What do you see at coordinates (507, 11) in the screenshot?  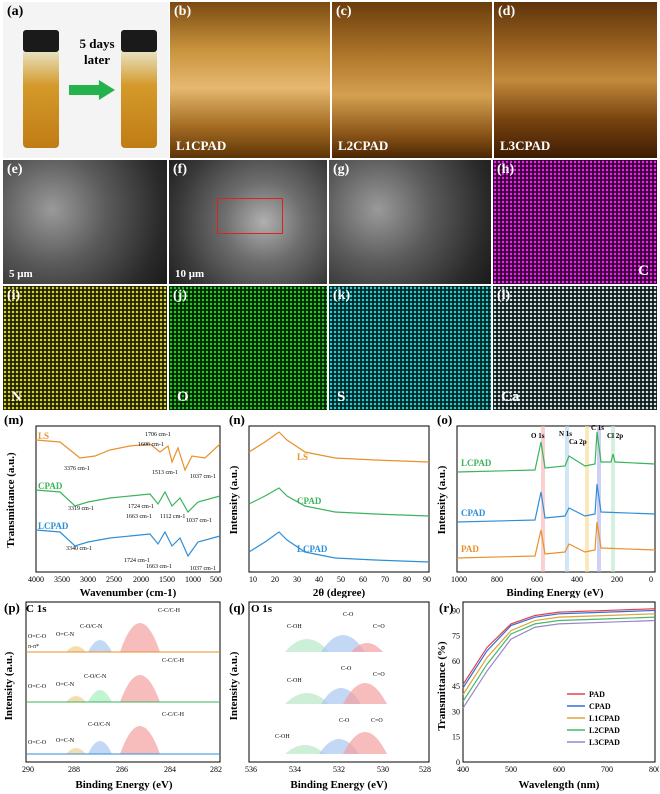 I see `panel-label: (d)` at bounding box center [507, 11].